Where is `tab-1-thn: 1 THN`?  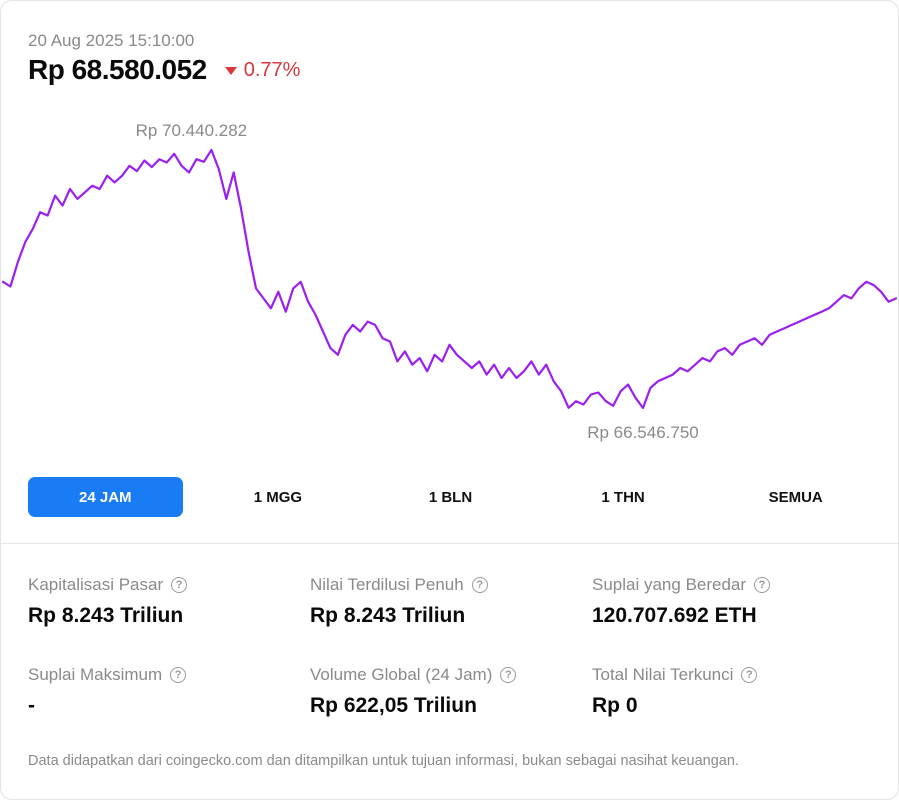 tab-1-thn: 1 THN is located at coordinates (623, 497).